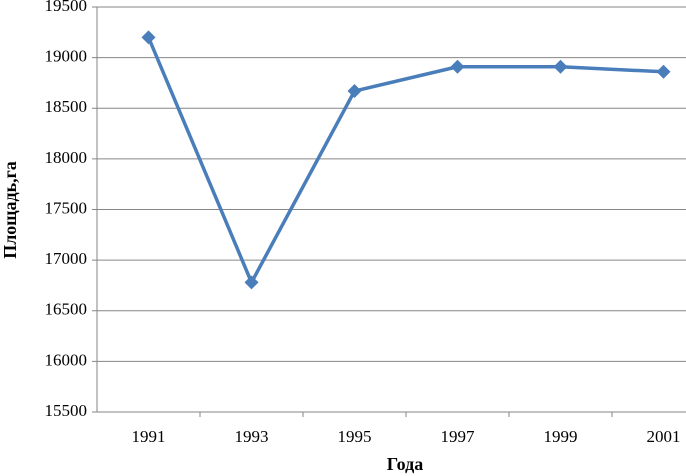 This screenshot has width=686, height=476. What do you see at coordinates (355, 436) in the screenshot?
I see `x-tick-label: 1995` at bounding box center [355, 436].